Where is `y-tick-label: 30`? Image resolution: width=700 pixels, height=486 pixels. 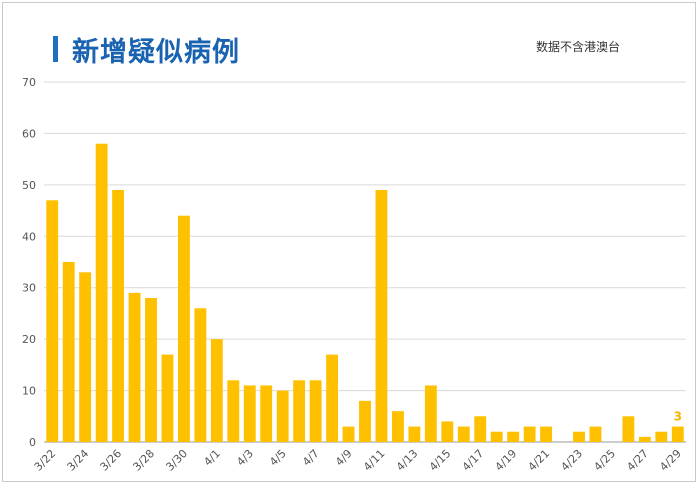 y-tick-label: 30 is located at coordinates (29, 288).